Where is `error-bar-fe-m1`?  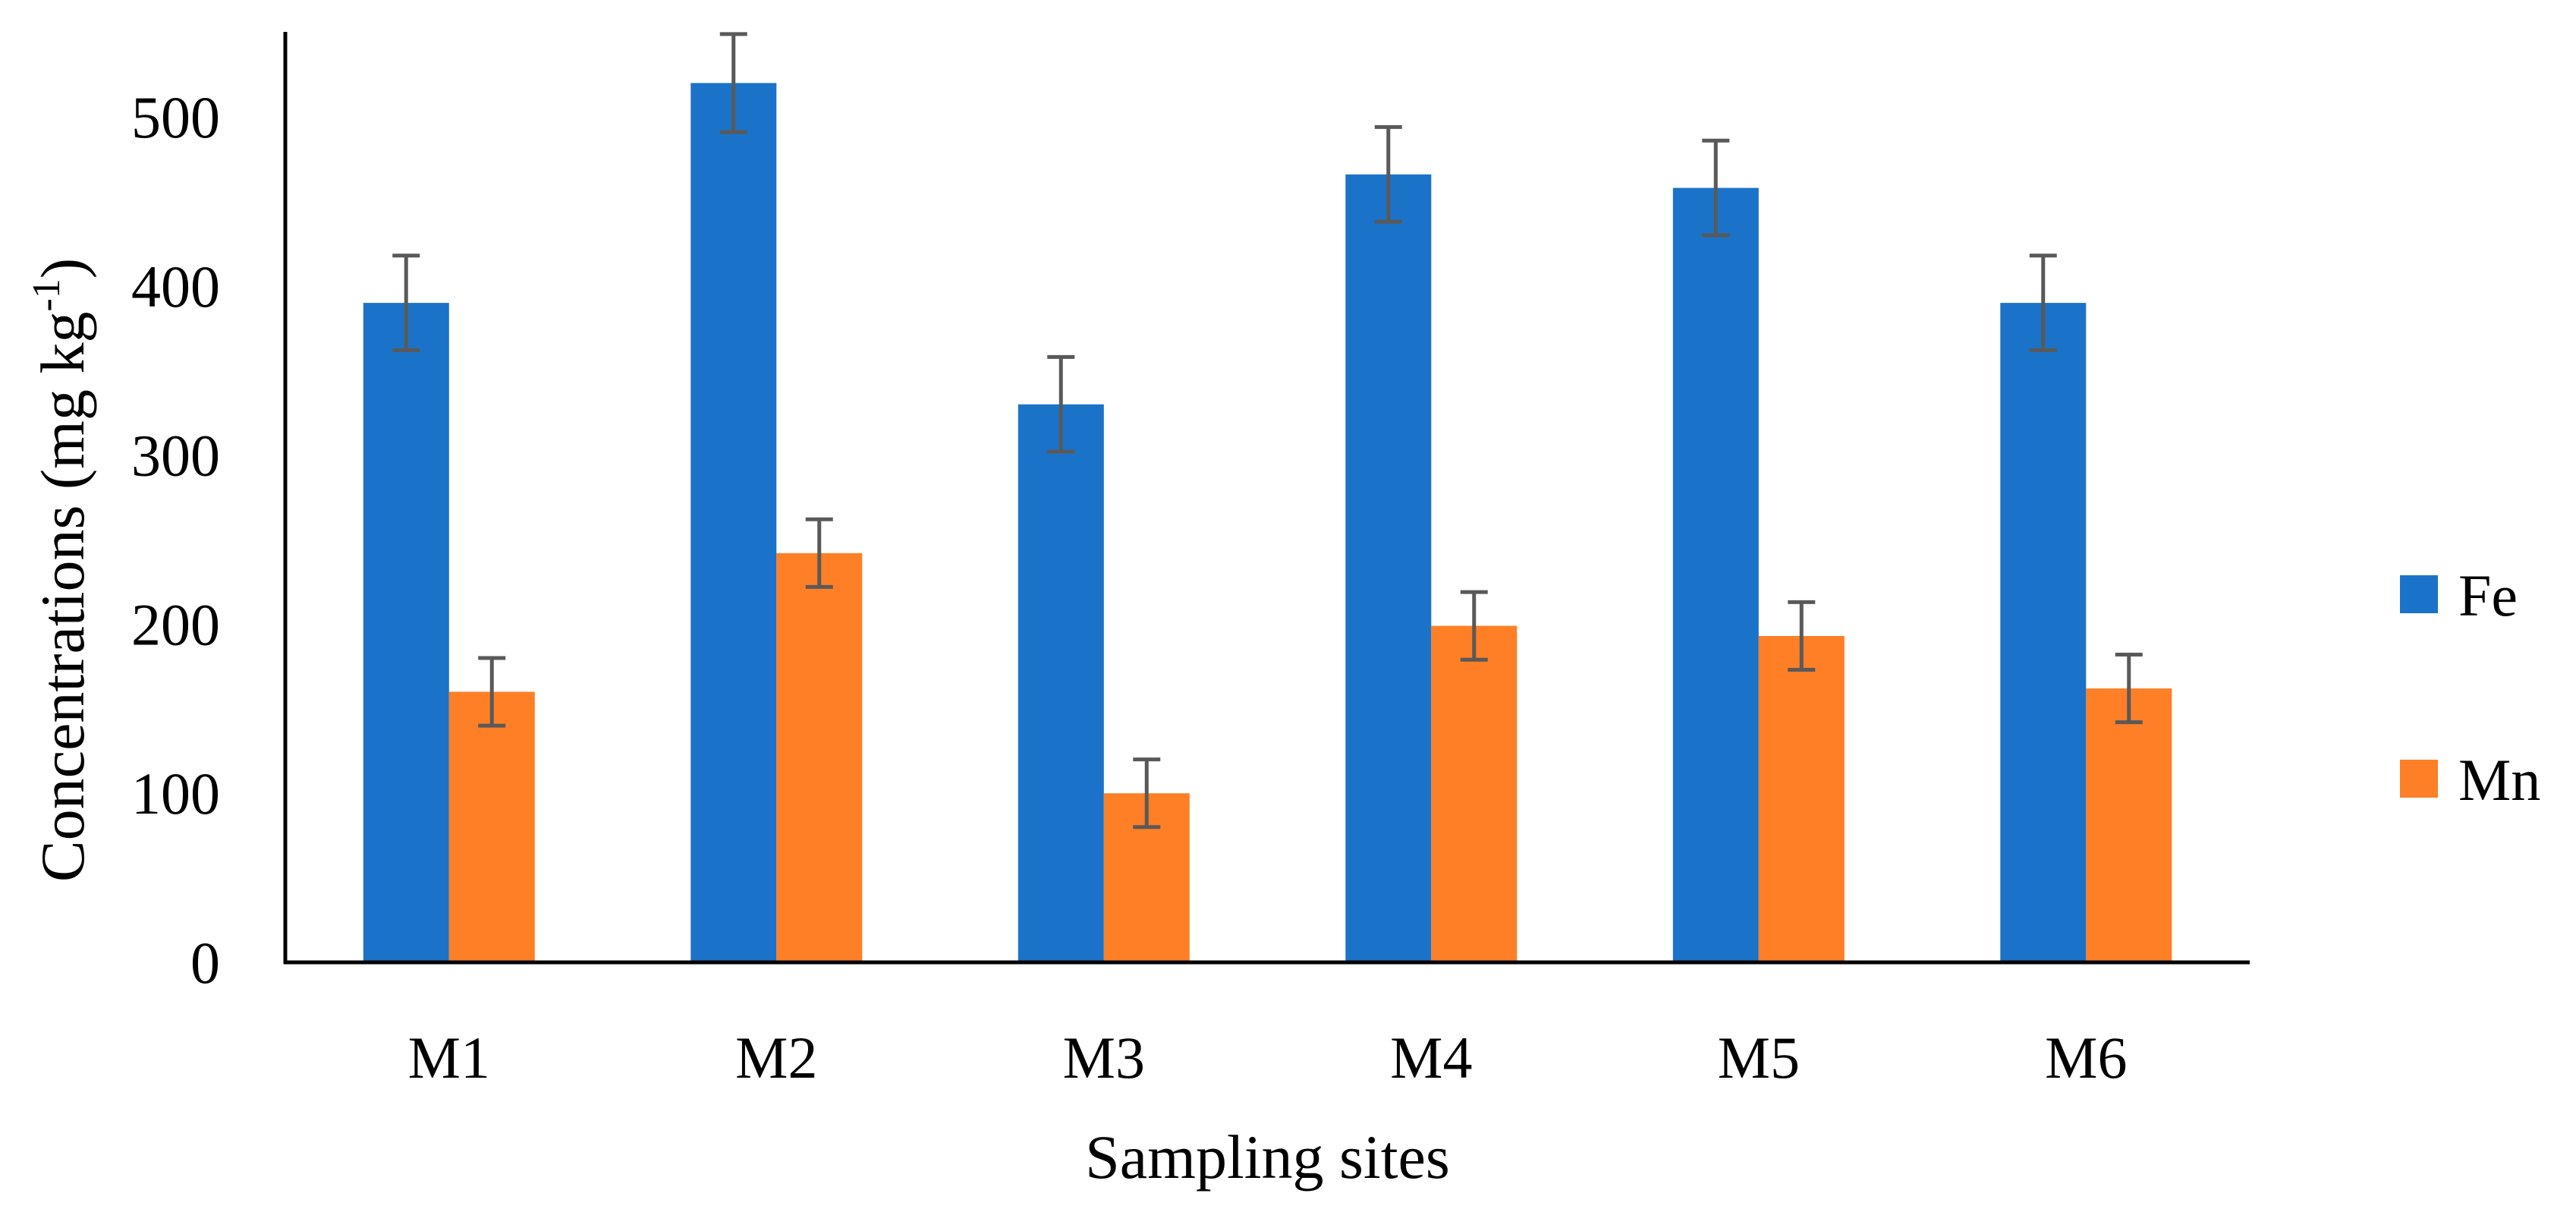
error-bar-fe-m1 is located at coordinates (406, 303).